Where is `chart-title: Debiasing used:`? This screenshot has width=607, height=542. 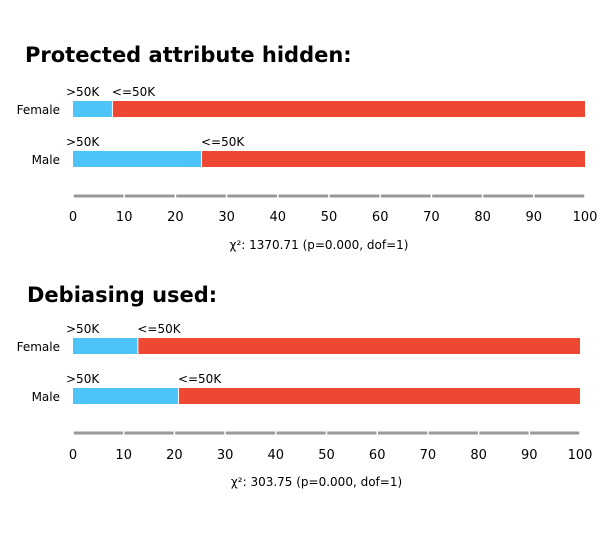 chart-title: Debiasing used: is located at coordinates (122, 295).